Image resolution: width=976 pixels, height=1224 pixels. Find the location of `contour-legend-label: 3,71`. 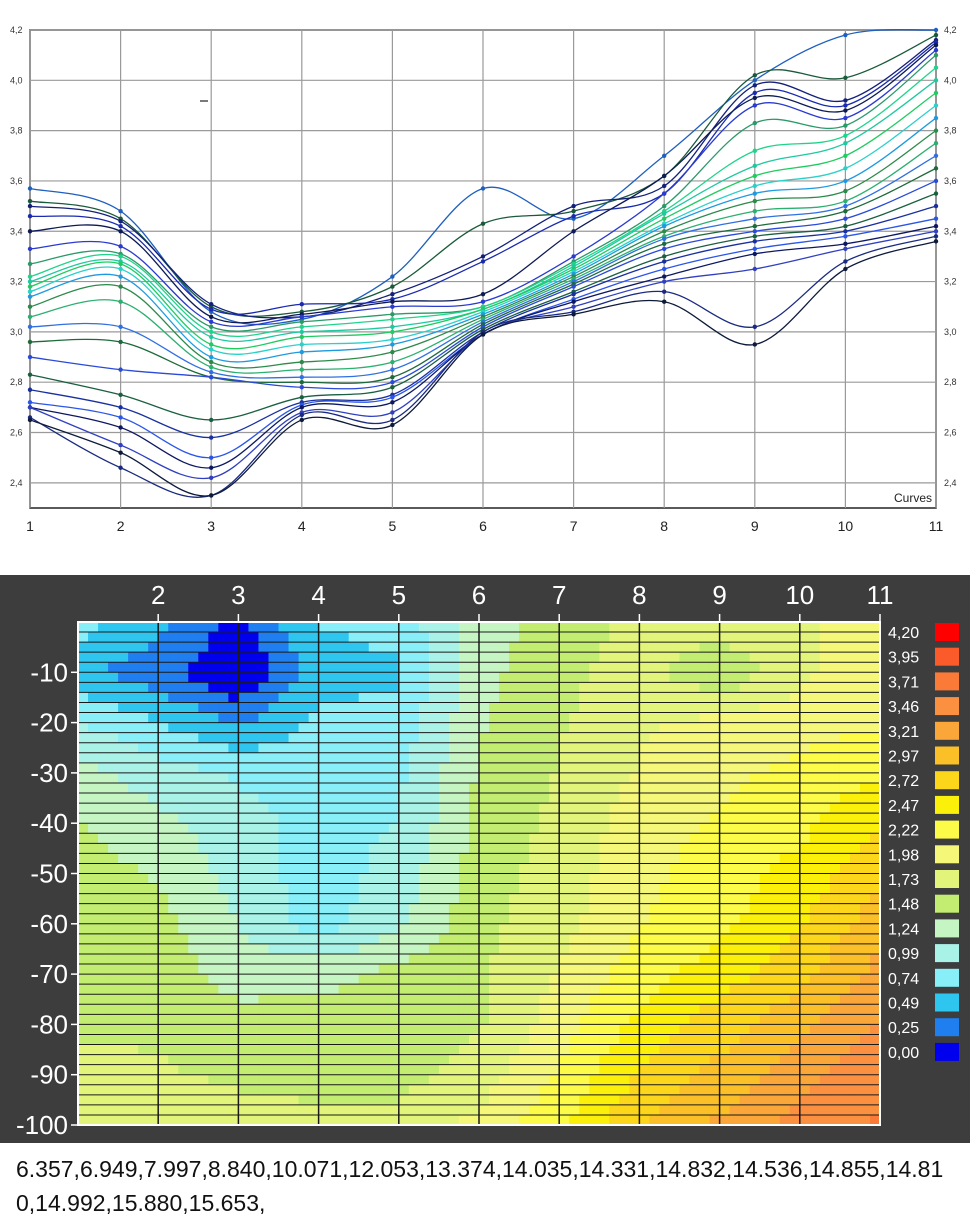

contour-legend-label: 3,71 is located at coordinates (903, 682).